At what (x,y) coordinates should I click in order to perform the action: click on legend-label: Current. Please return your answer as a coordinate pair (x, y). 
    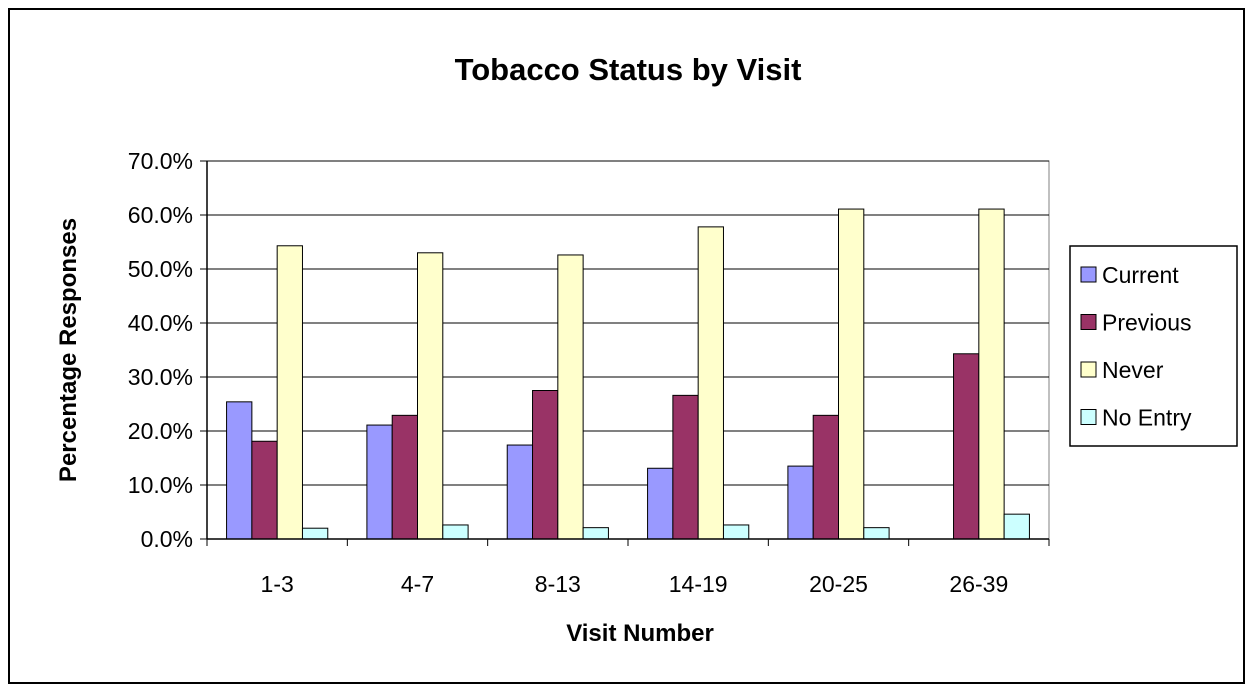
    Looking at the image, I should click on (1140, 275).